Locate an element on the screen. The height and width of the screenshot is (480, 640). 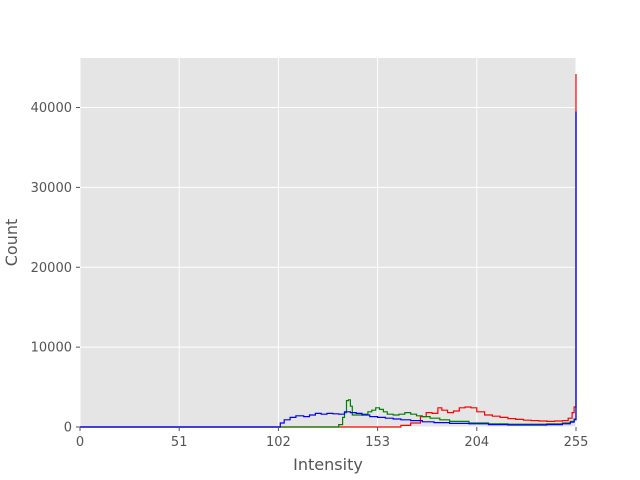
y-axis-label: Count is located at coordinates (11, 243).